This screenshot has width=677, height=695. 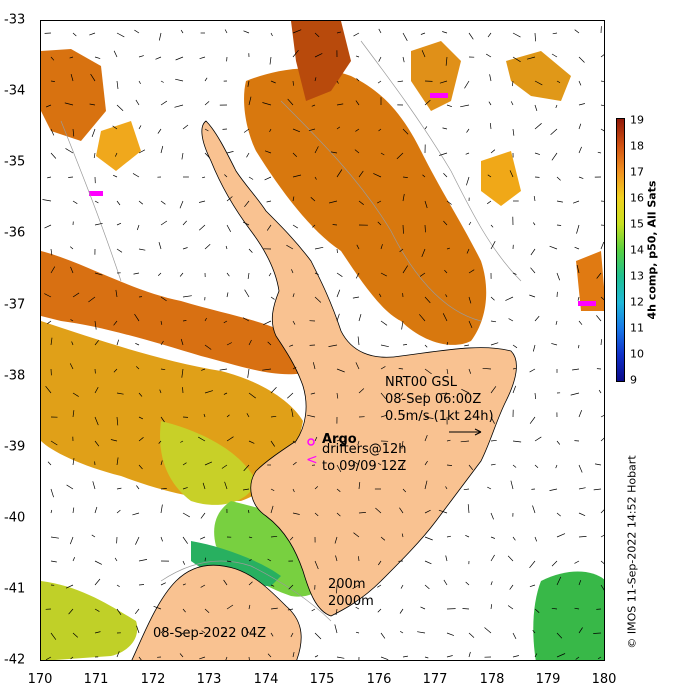 What do you see at coordinates (637, 328) in the screenshot?
I see `cbar-tick-11: 11` at bounding box center [637, 328].